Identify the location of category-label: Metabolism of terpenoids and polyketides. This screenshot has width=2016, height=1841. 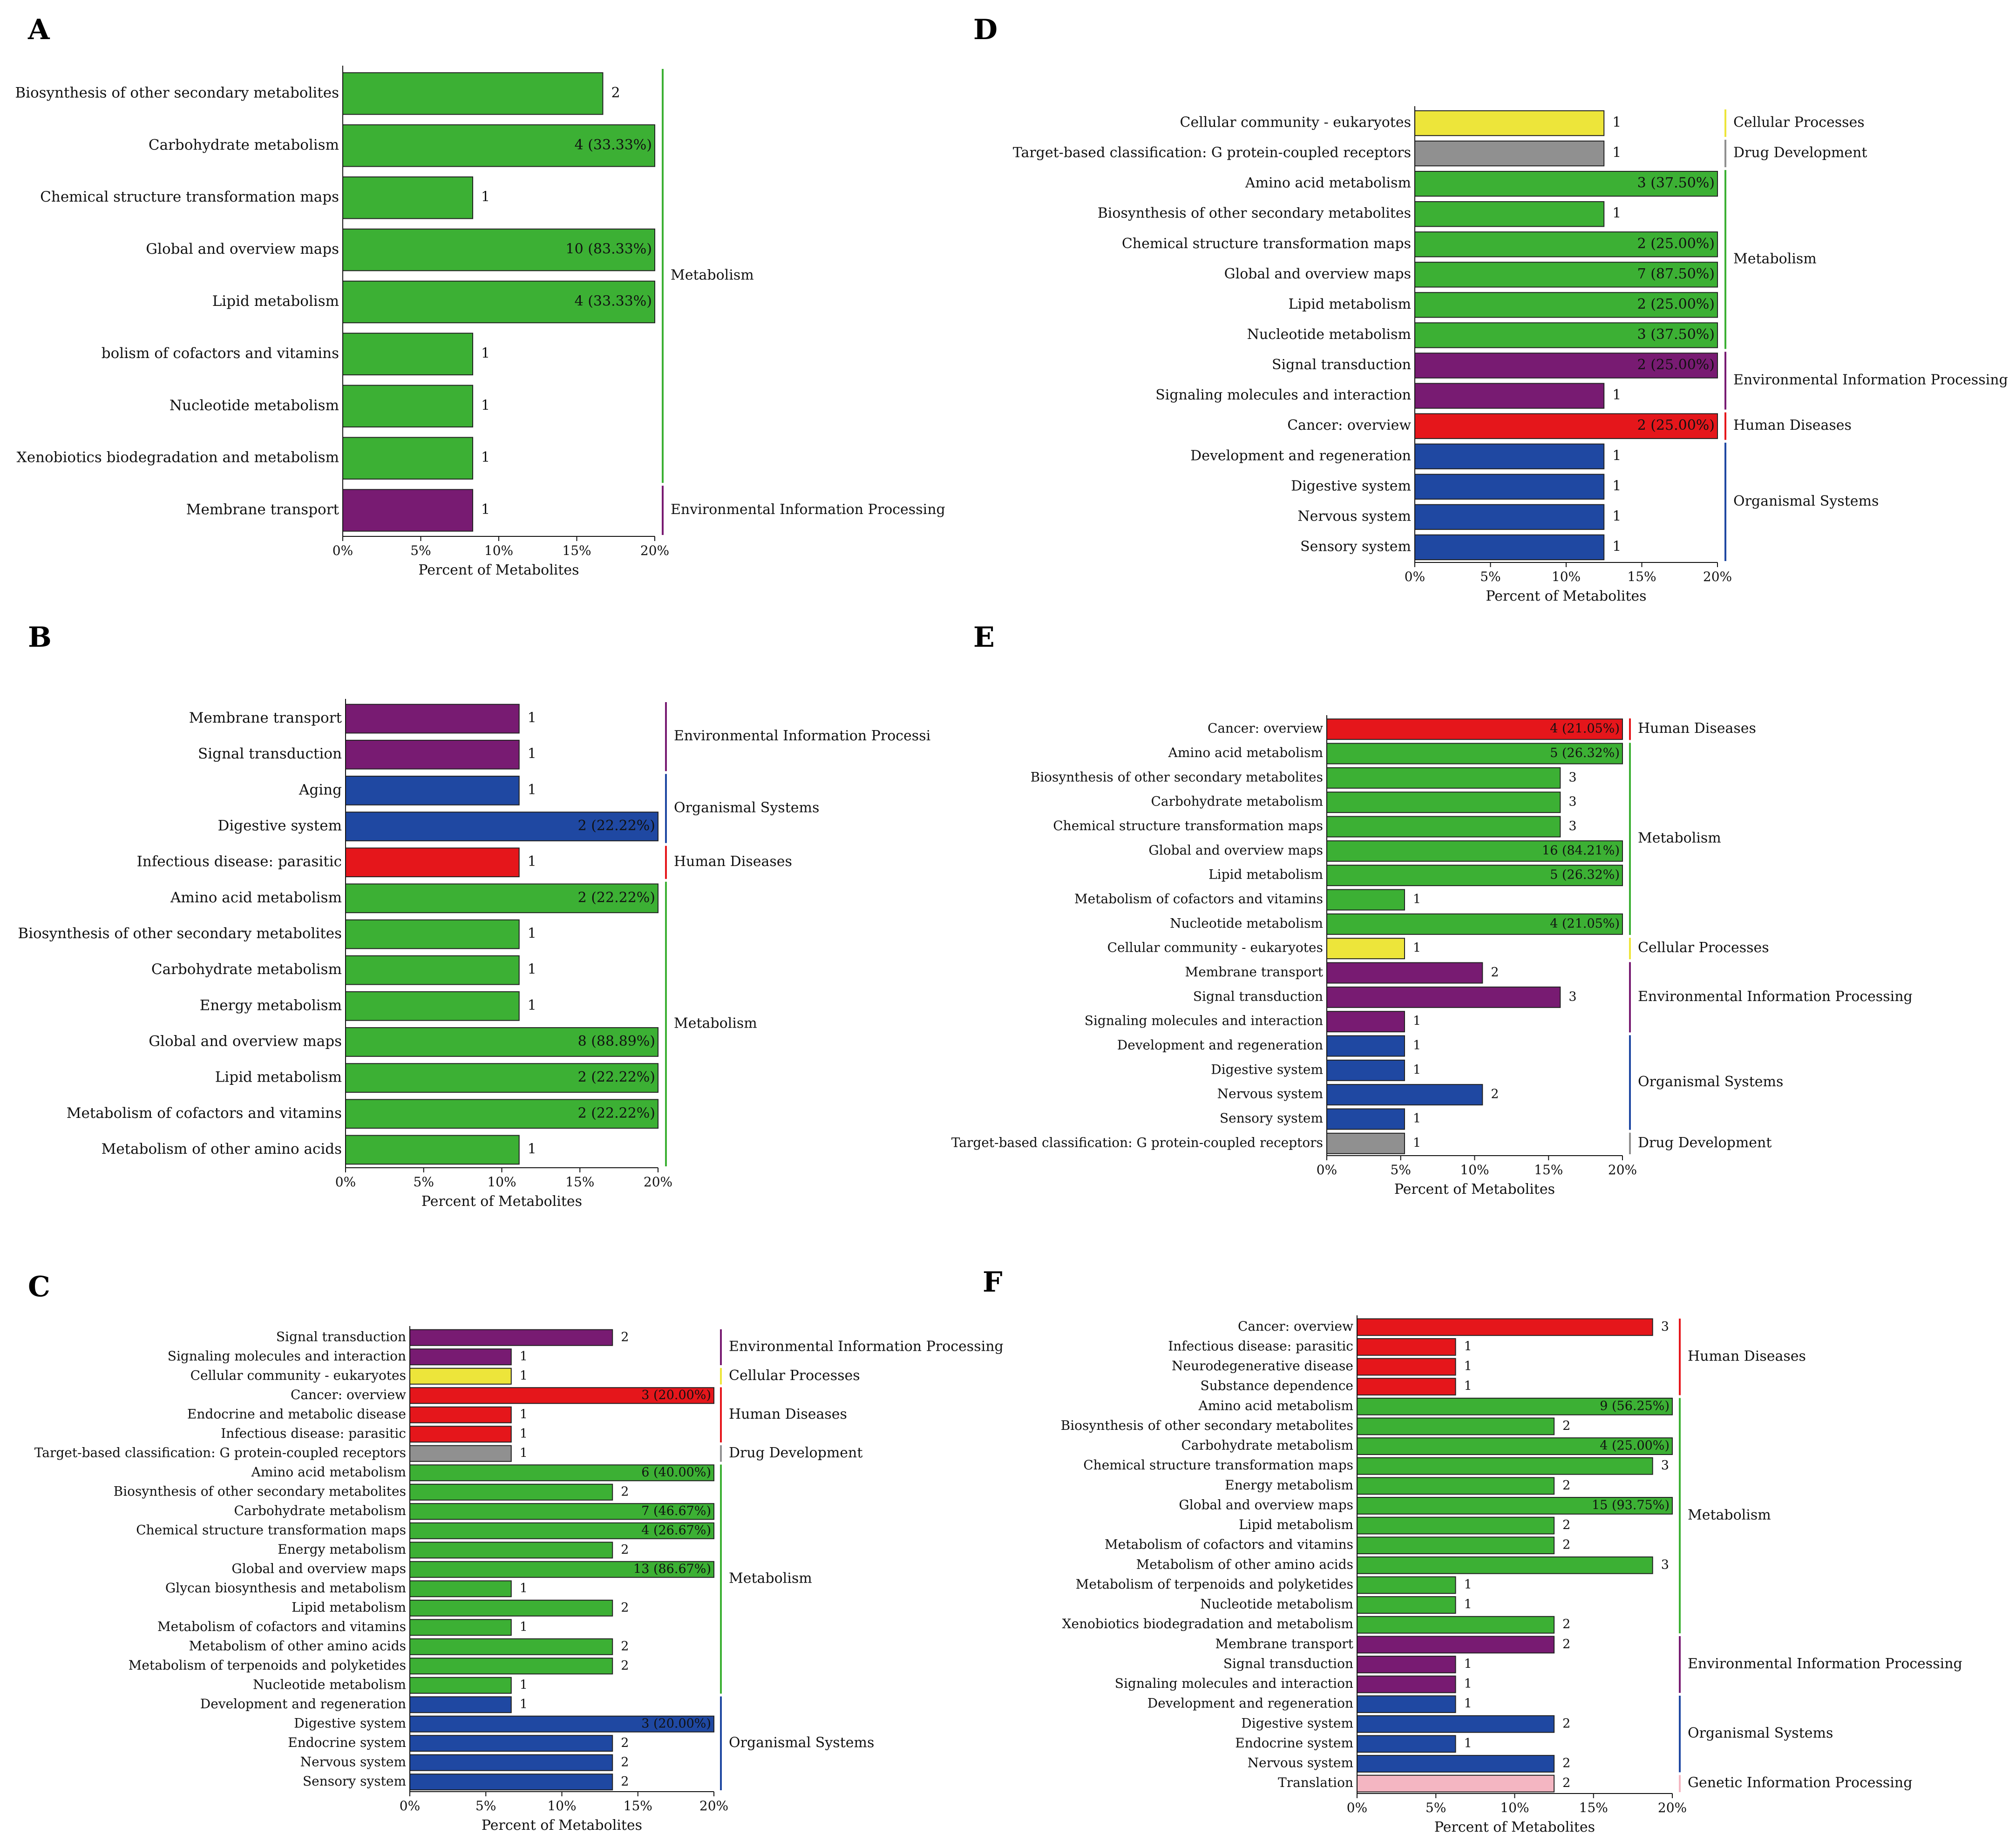
(267, 1665).